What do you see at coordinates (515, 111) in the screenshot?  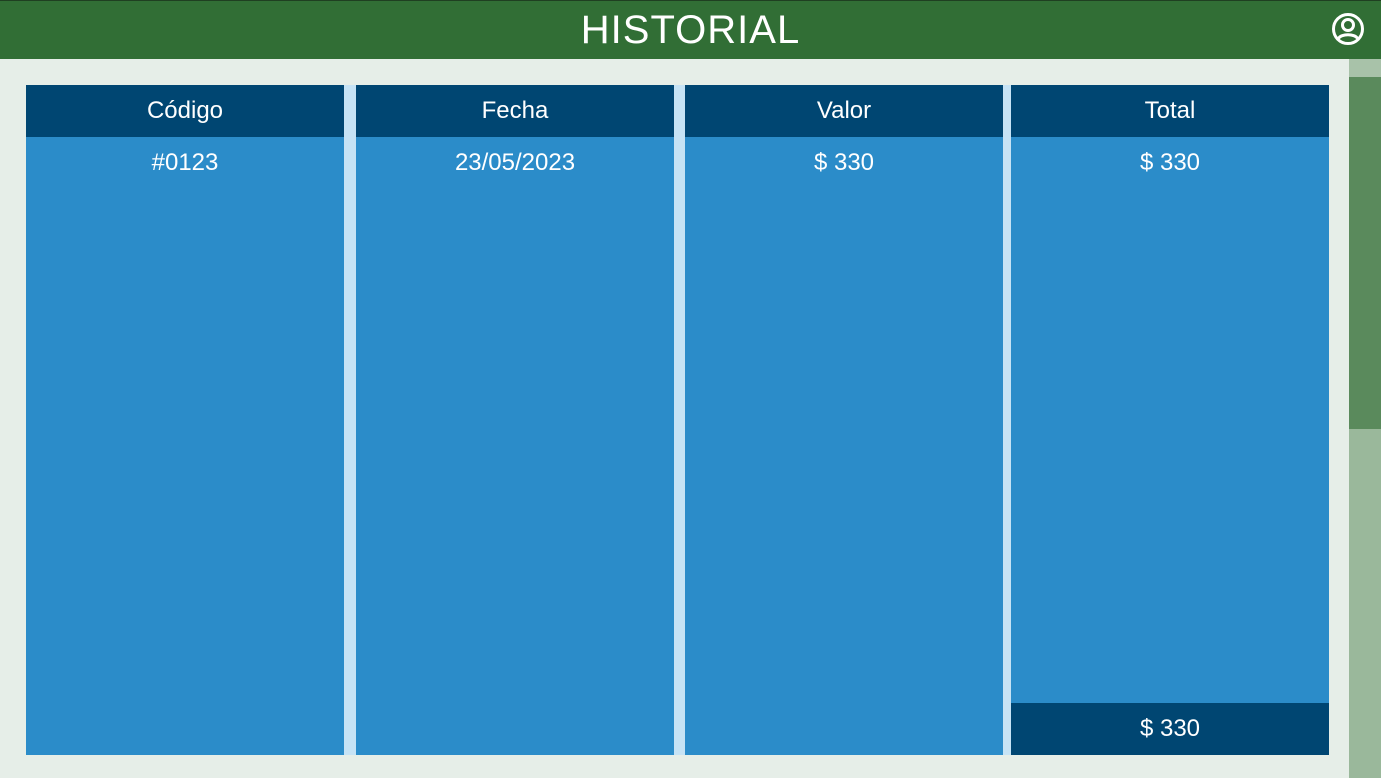 I see `column-header-fecha: Fecha` at bounding box center [515, 111].